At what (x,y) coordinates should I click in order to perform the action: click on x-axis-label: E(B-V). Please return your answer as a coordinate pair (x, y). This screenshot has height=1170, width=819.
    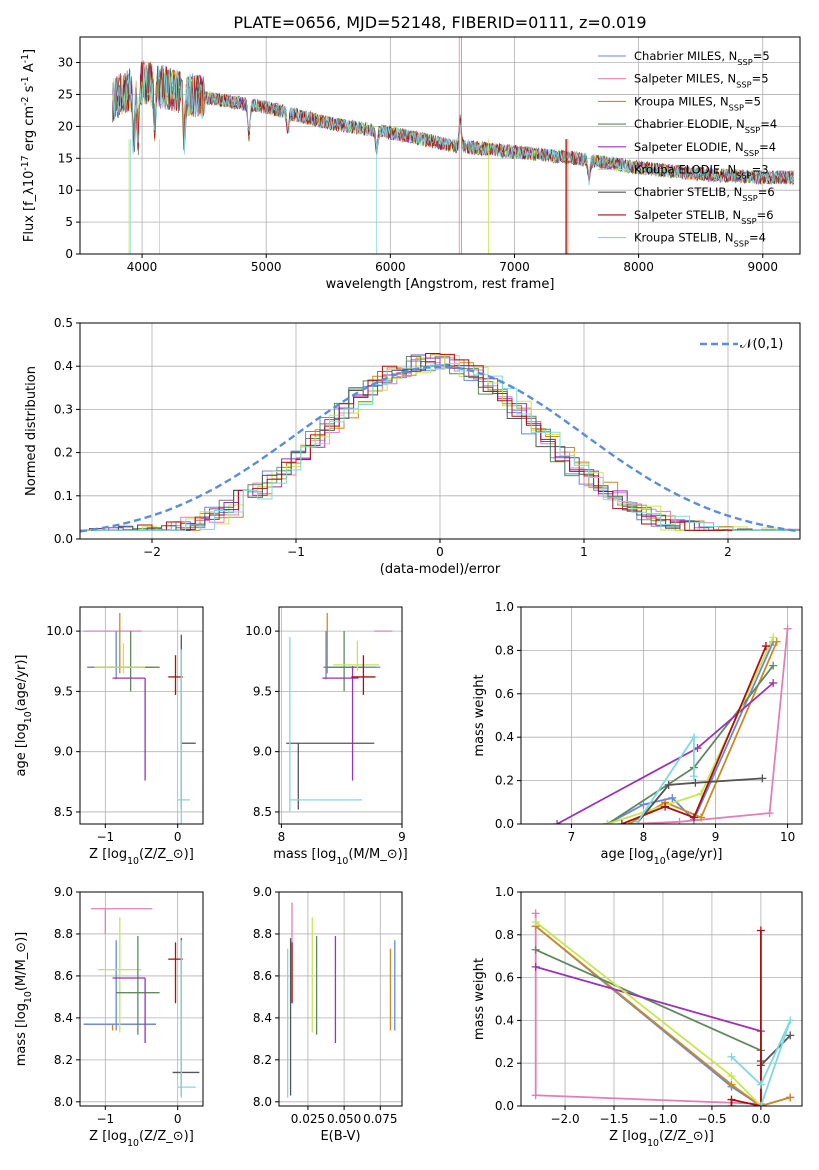
    Looking at the image, I should click on (340, 1136).